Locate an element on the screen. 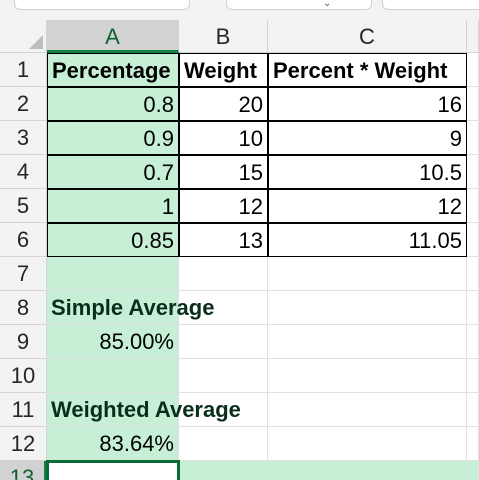 Image resolution: width=479 pixels, height=480 pixels. cell-d8 is located at coordinates (473, 308).